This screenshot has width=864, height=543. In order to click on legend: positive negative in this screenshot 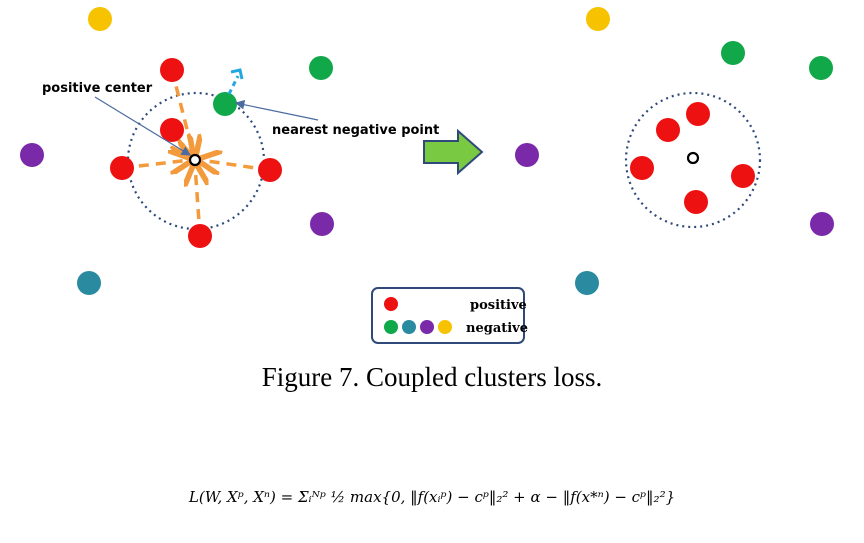, I will do `click(449, 315)`.